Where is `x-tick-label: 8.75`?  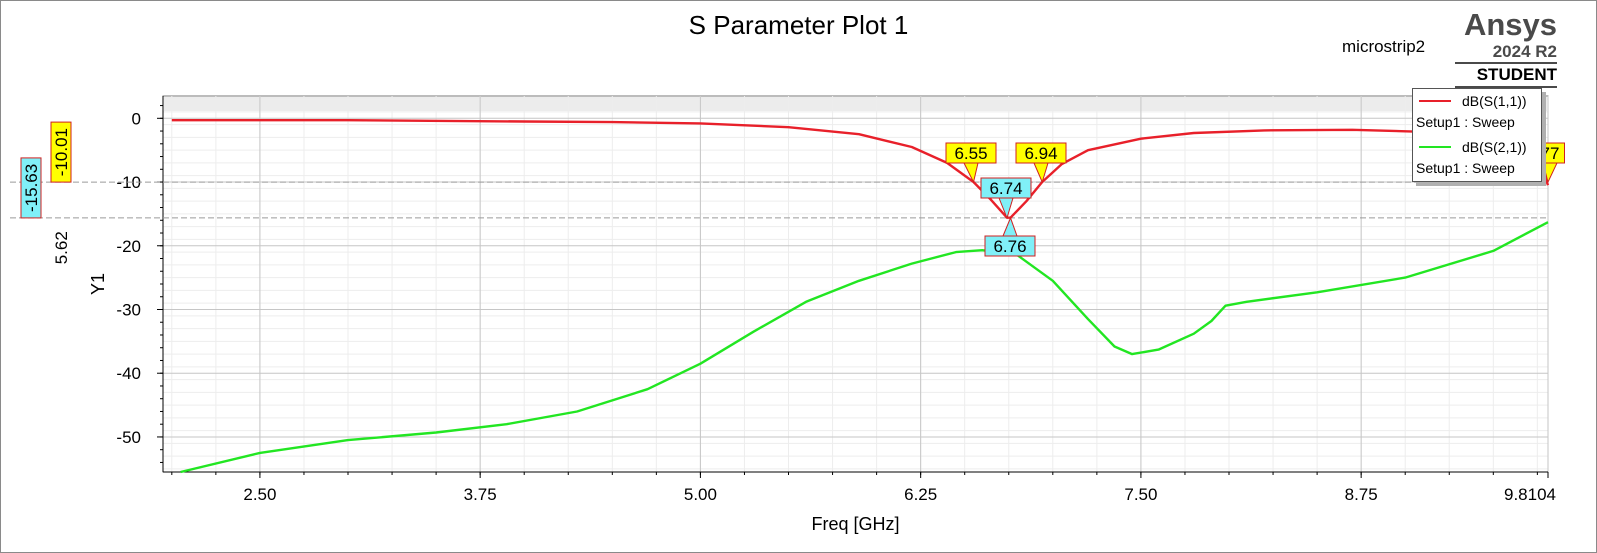
x-tick-label: 8.75 is located at coordinates (1361, 494).